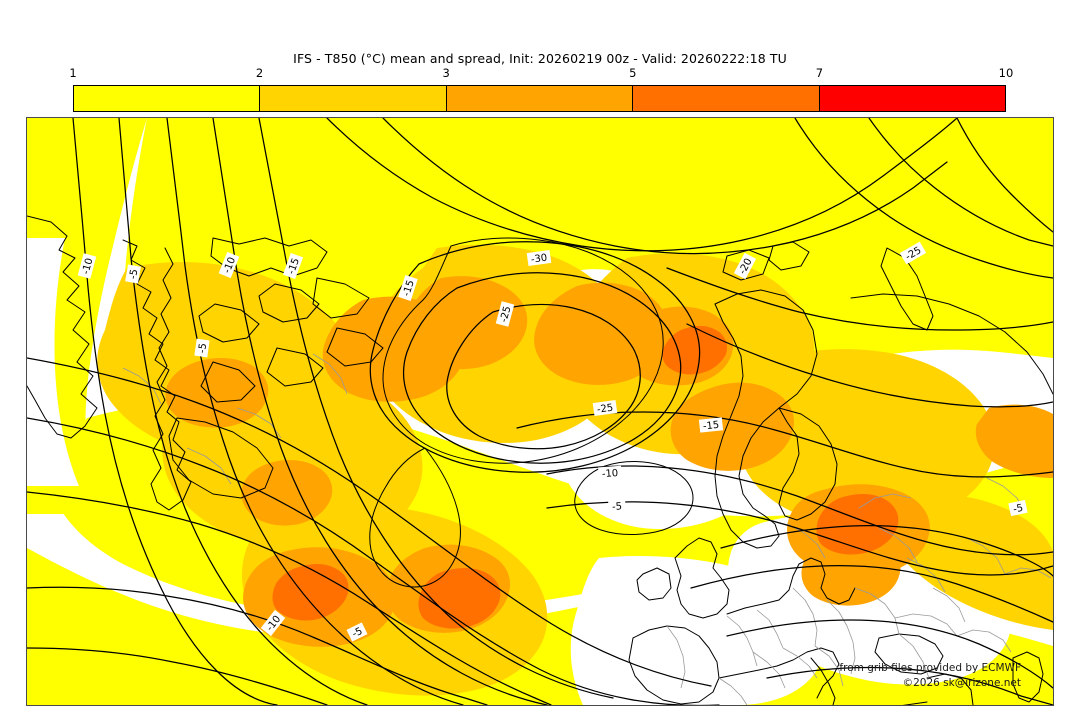 The height and width of the screenshot is (718, 1080). I want to click on colorbar-legend: 1 2 3 5 7 10, so click(541, 90).